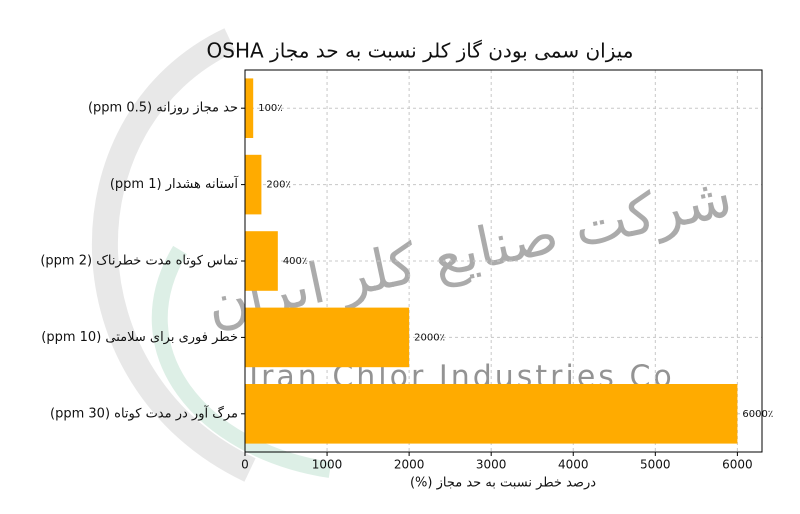 This screenshot has width=800, height=514. Describe the element at coordinates (491, 465) in the screenshot. I see `x-tick-label: 3000` at that location.